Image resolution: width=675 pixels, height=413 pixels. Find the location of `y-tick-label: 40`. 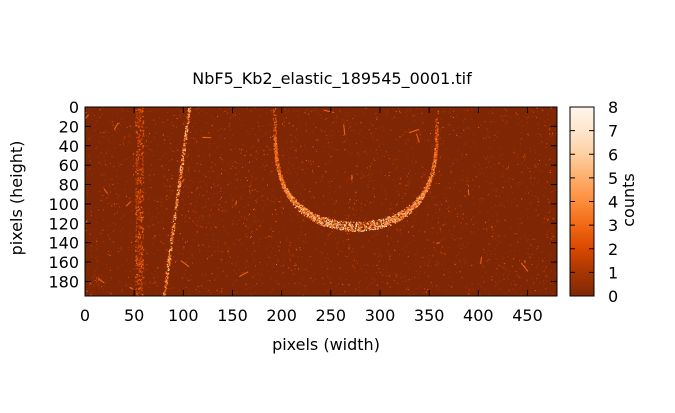

y-tick-label: 40 is located at coordinates (69, 146).